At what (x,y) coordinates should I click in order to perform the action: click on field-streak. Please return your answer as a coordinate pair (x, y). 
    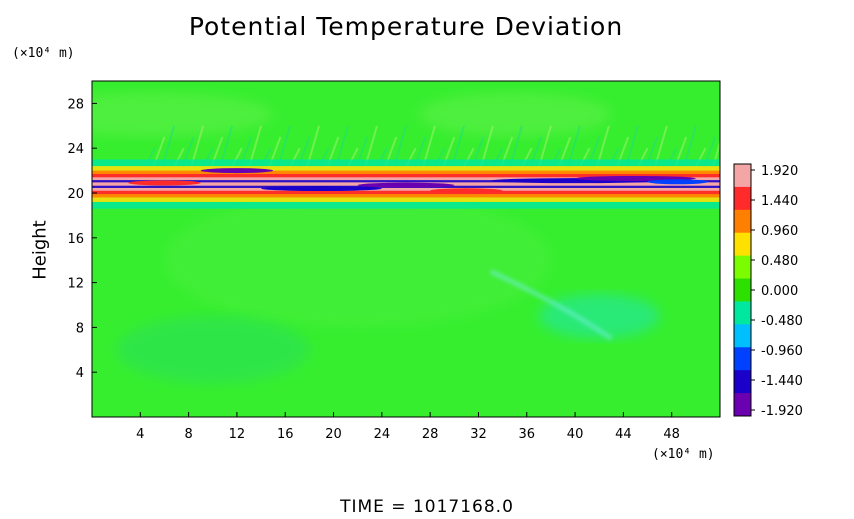
    Looking at the image, I should click on (551, 305).